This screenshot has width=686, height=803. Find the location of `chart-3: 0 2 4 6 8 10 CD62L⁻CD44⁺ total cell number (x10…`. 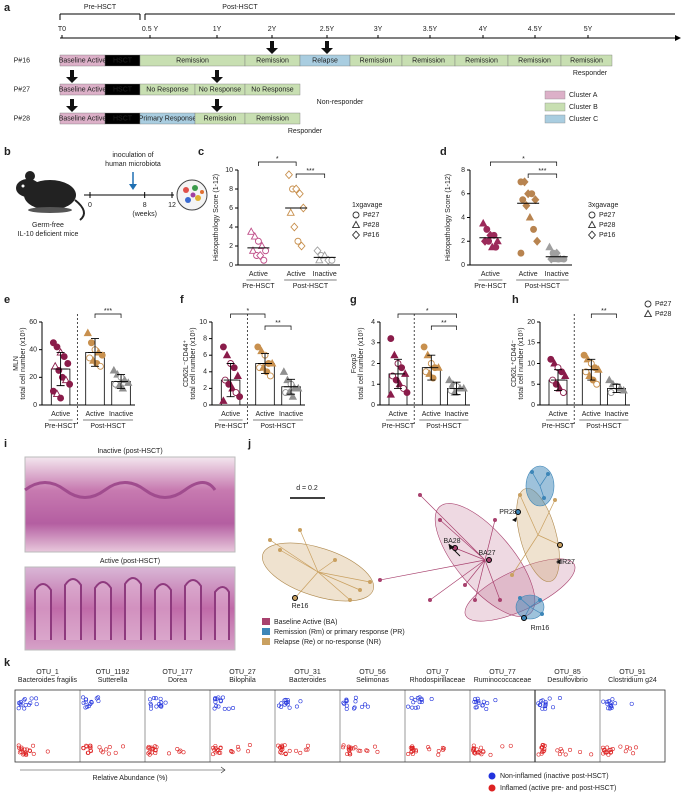

chart-3: 0 2 4 6 8 10 CD62L⁻CD44⁺ total cell number (x10… is located at coordinates (244, 369).